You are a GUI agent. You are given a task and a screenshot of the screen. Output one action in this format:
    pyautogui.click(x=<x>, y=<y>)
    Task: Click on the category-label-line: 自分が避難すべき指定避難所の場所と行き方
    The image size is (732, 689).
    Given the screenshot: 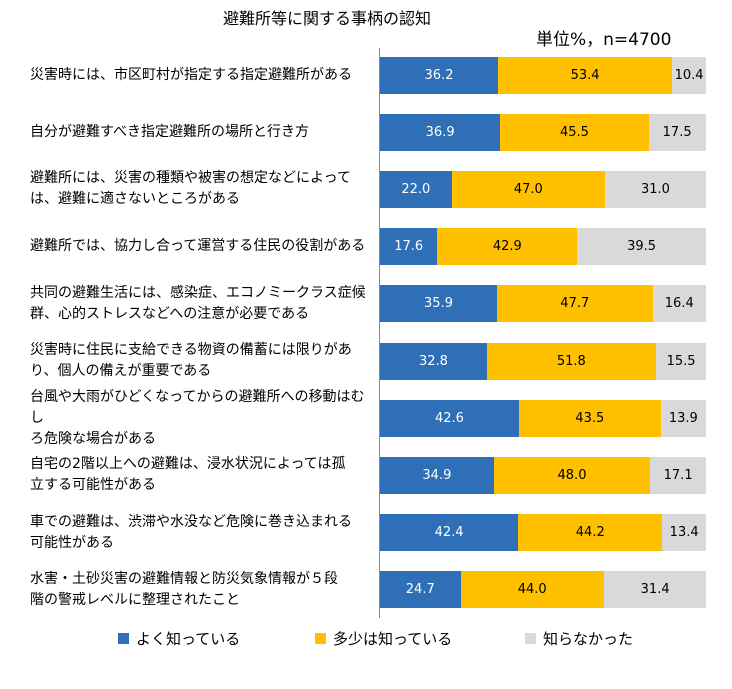 What is the action you would take?
    pyautogui.click(x=170, y=131)
    